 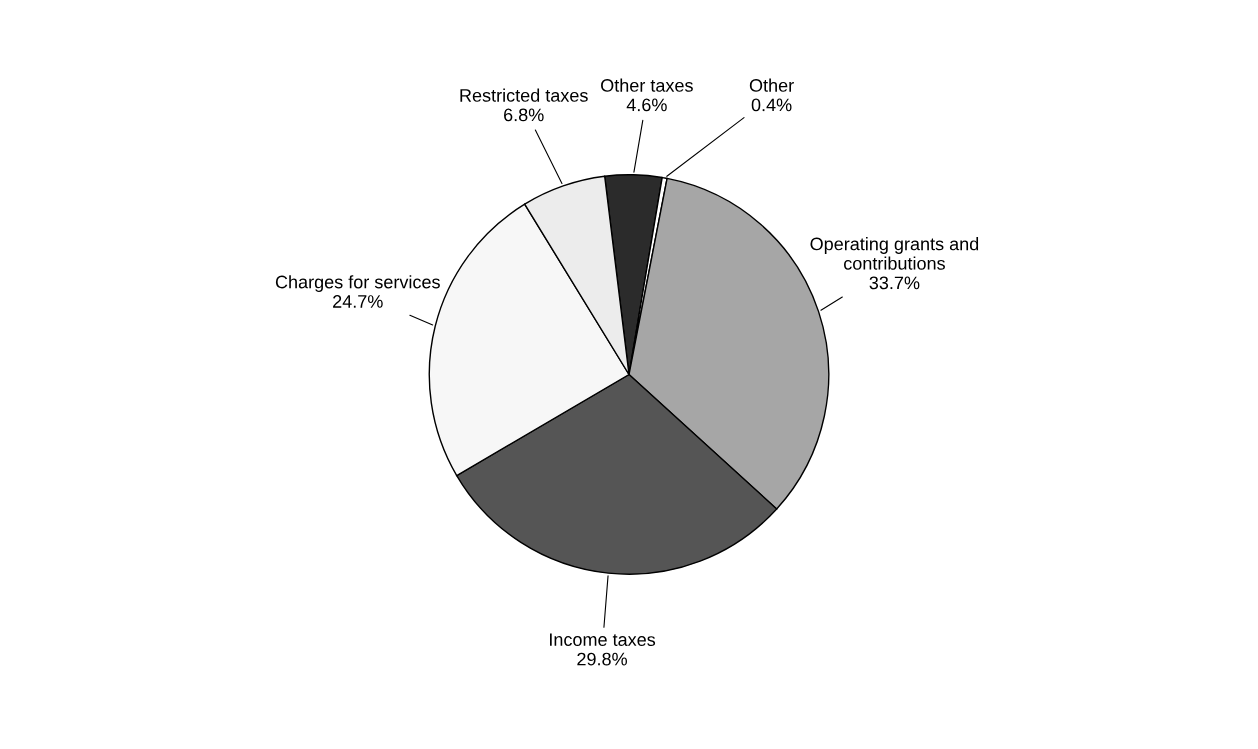 What do you see at coordinates (894, 253) in the screenshot?
I see `slice-label: Operating grants and contributions` at bounding box center [894, 253].